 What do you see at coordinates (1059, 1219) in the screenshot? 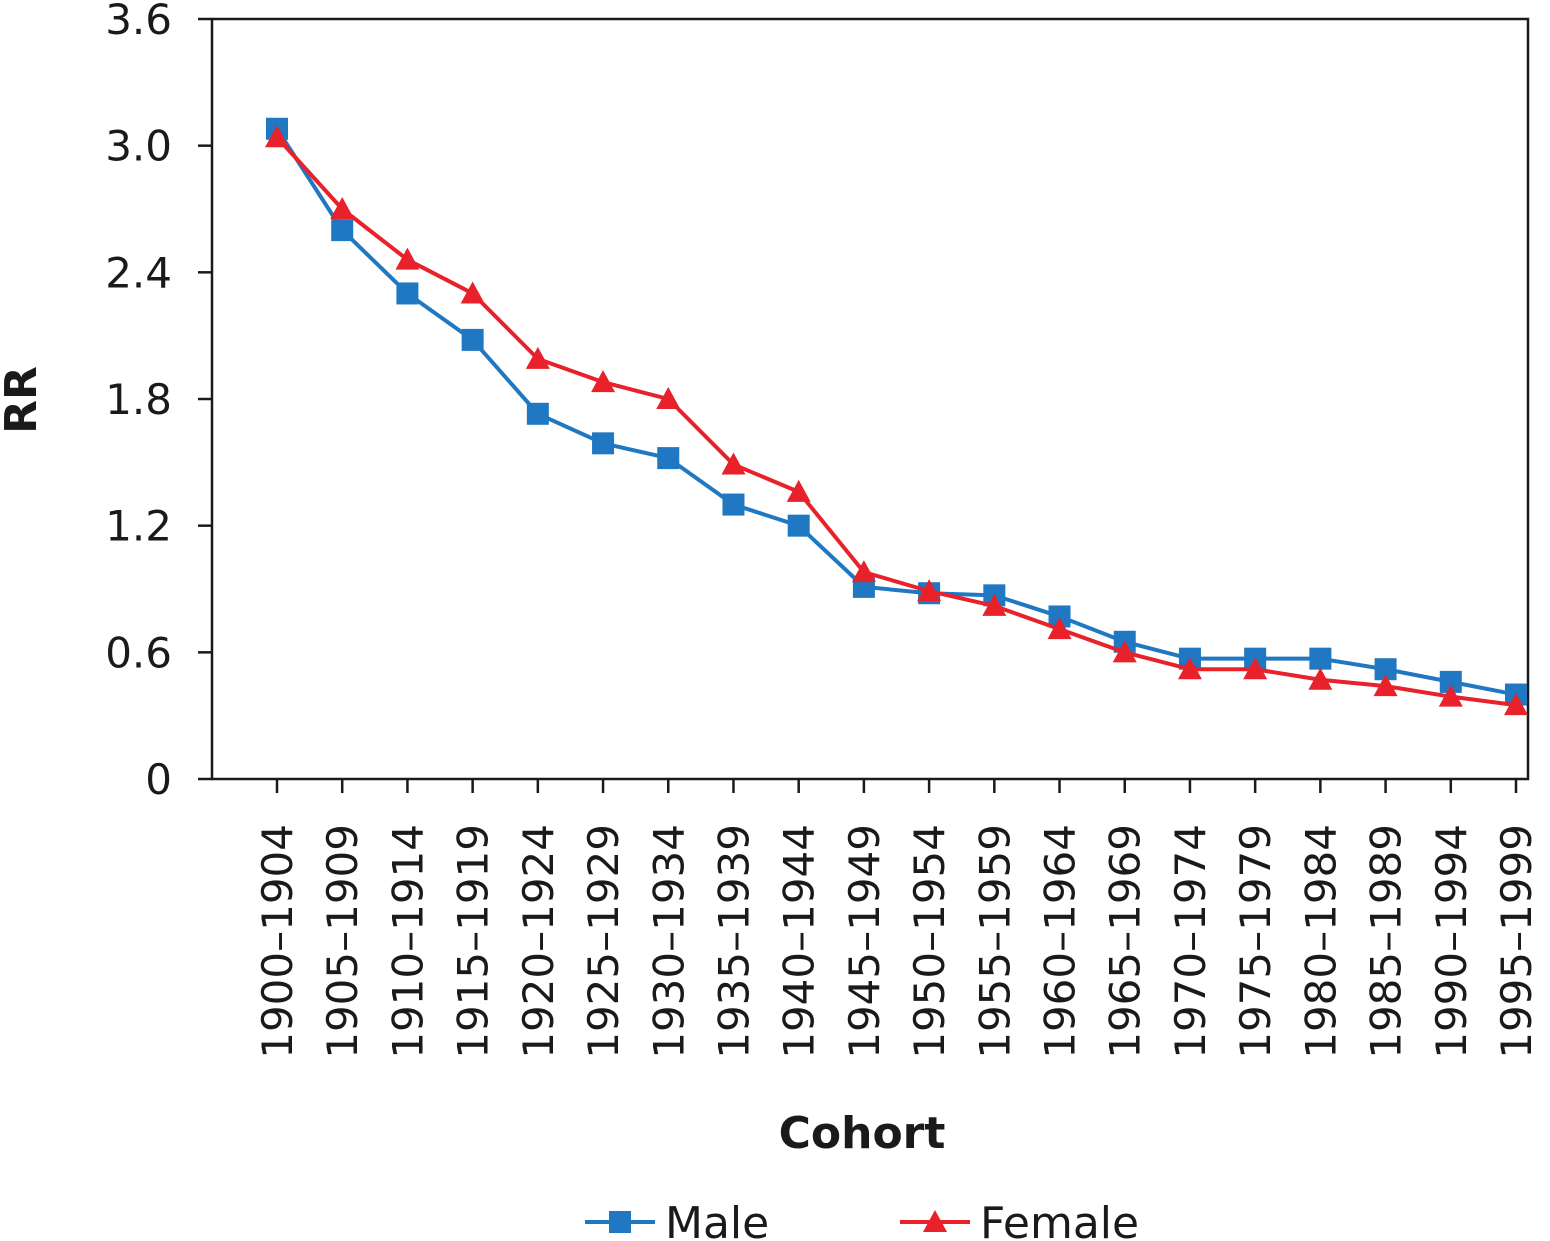
I see `legend-label-female: Female` at bounding box center [1059, 1219].